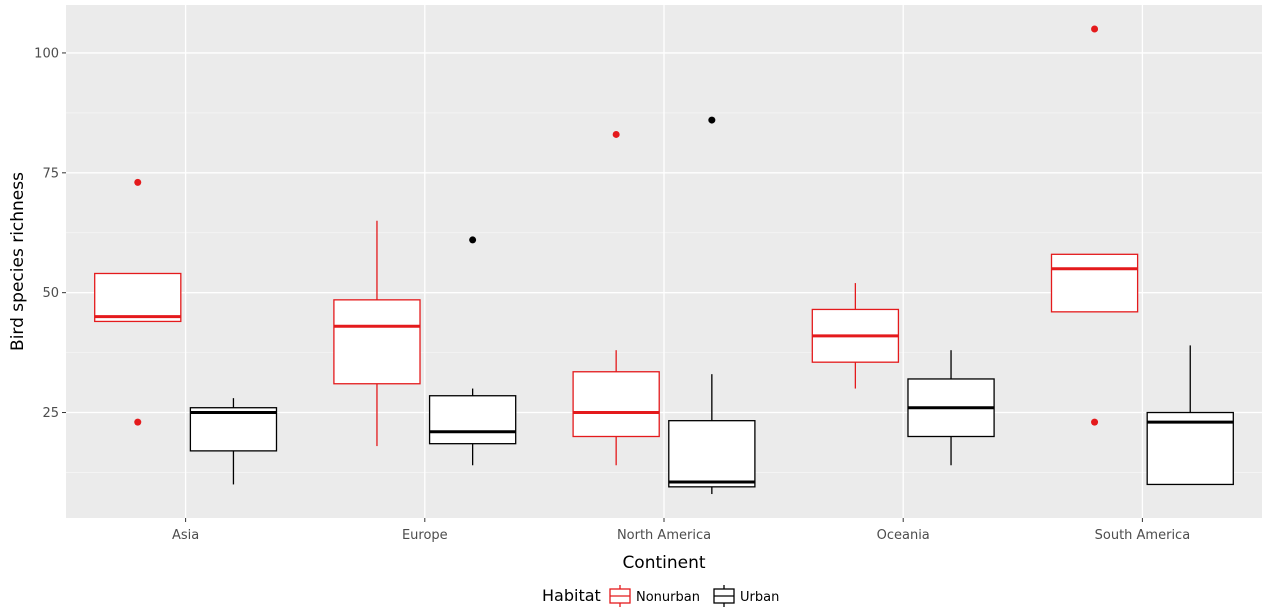  What do you see at coordinates (472, 351) in the screenshot?
I see `box-urban-europe` at bounding box center [472, 351].